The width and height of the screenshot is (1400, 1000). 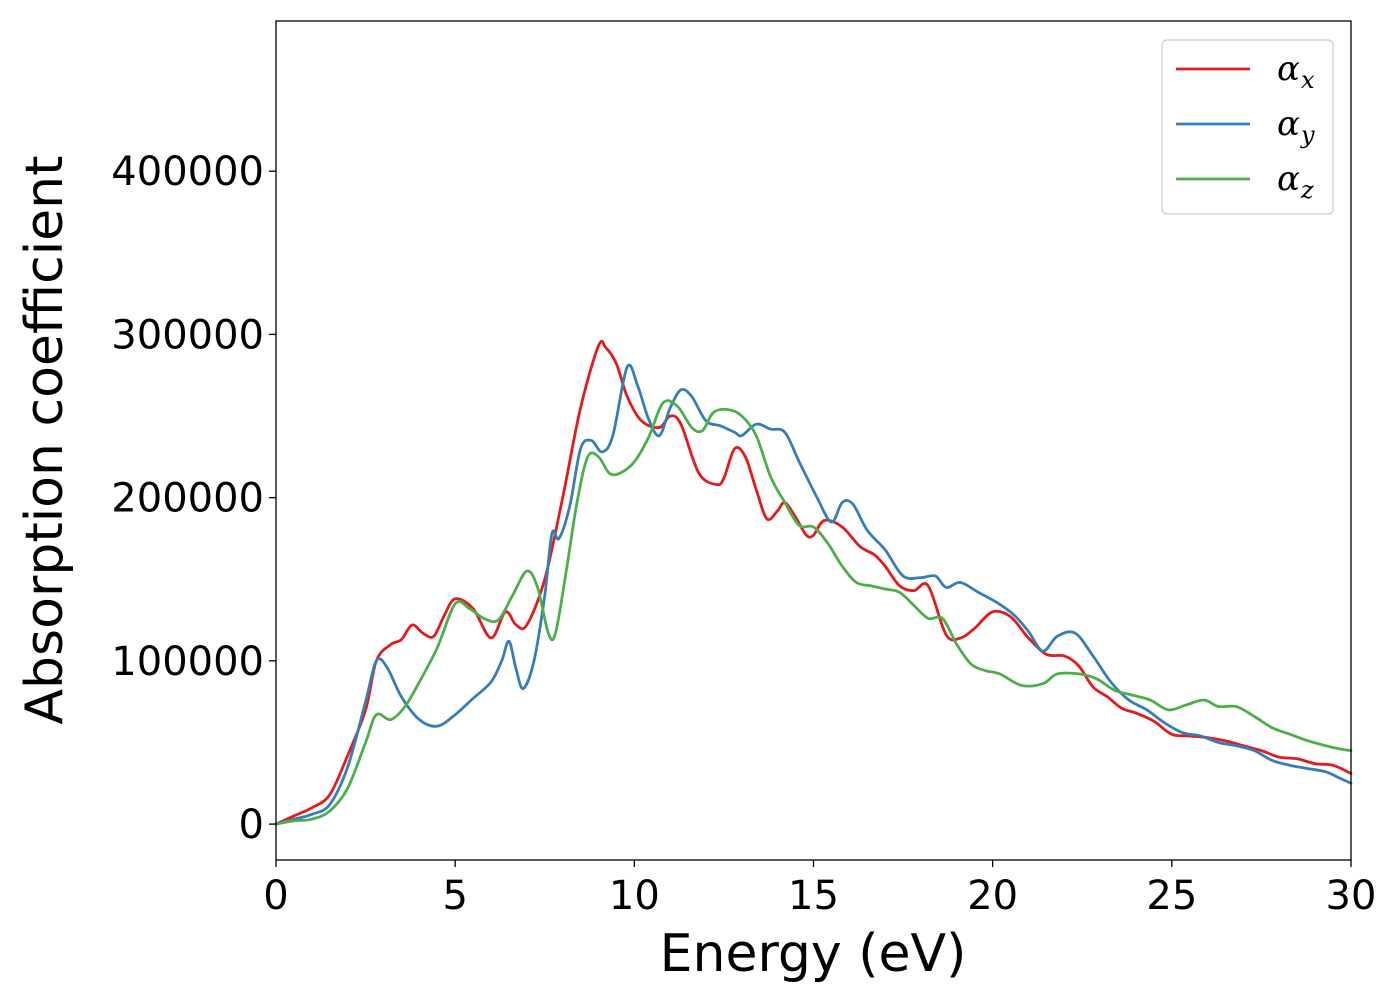 I want to click on x-axis-title: Energy (eV), so click(x=813, y=954).